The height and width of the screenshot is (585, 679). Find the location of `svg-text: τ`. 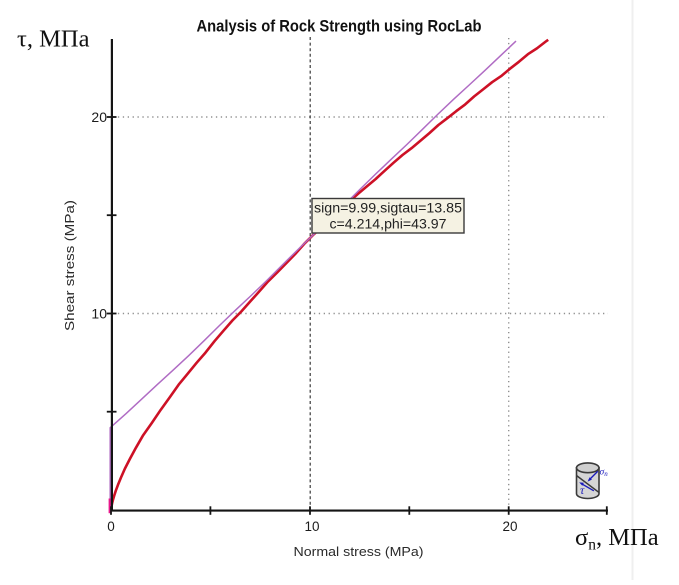

svg-text: τ is located at coordinates (582, 490).